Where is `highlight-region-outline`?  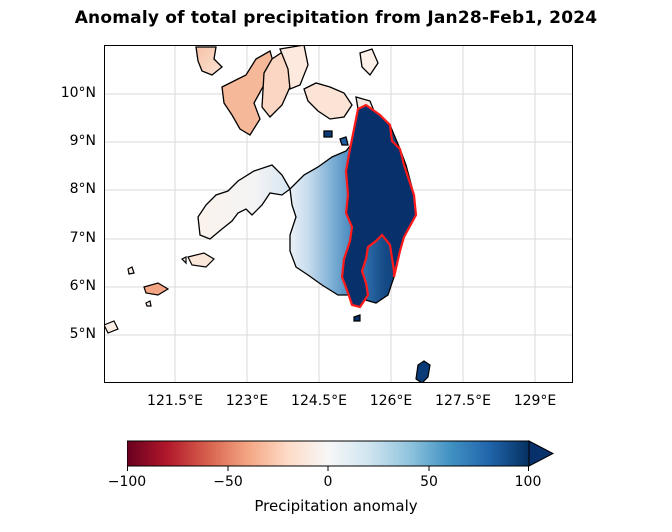
highlight-region-outline is located at coordinates (379, 206).